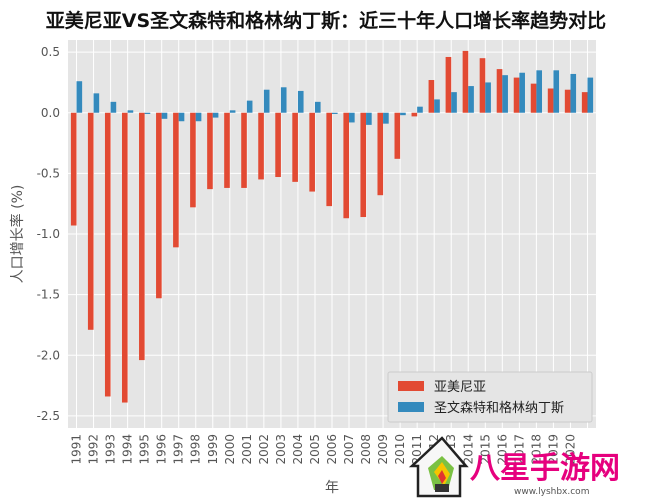 The image size is (652, 504). I want to click on x-tick-label: 1996, so click(162, 449).